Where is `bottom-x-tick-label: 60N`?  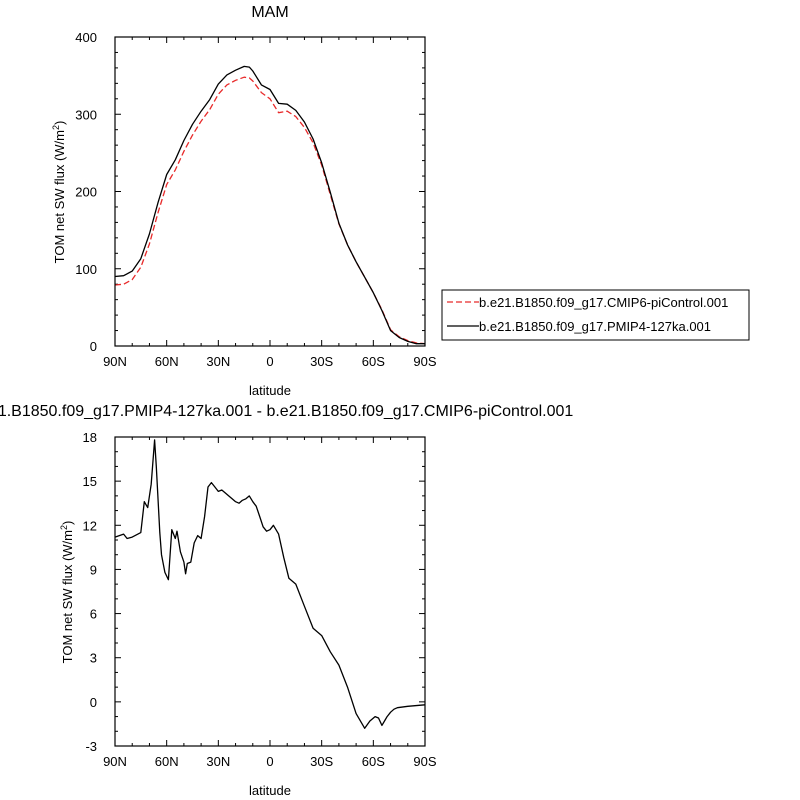 bottom-x-tick-label: 60N is located at coordinates (167, 761).